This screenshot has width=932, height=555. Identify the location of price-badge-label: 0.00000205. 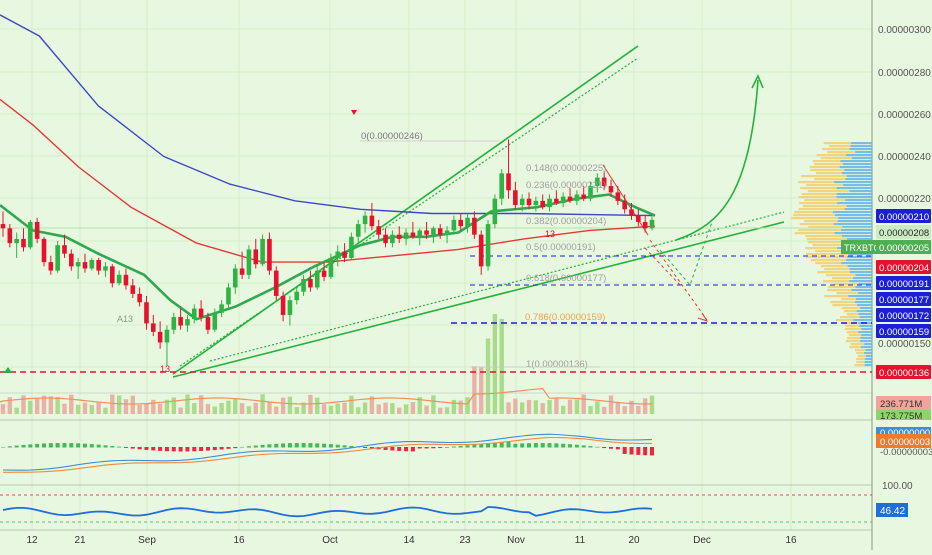
(904, 248).